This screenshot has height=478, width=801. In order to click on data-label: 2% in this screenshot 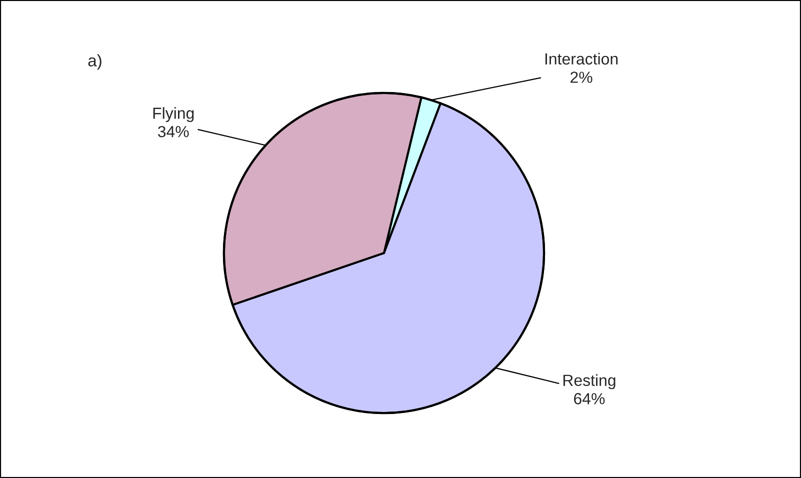, I will do `click(581, 77)`.